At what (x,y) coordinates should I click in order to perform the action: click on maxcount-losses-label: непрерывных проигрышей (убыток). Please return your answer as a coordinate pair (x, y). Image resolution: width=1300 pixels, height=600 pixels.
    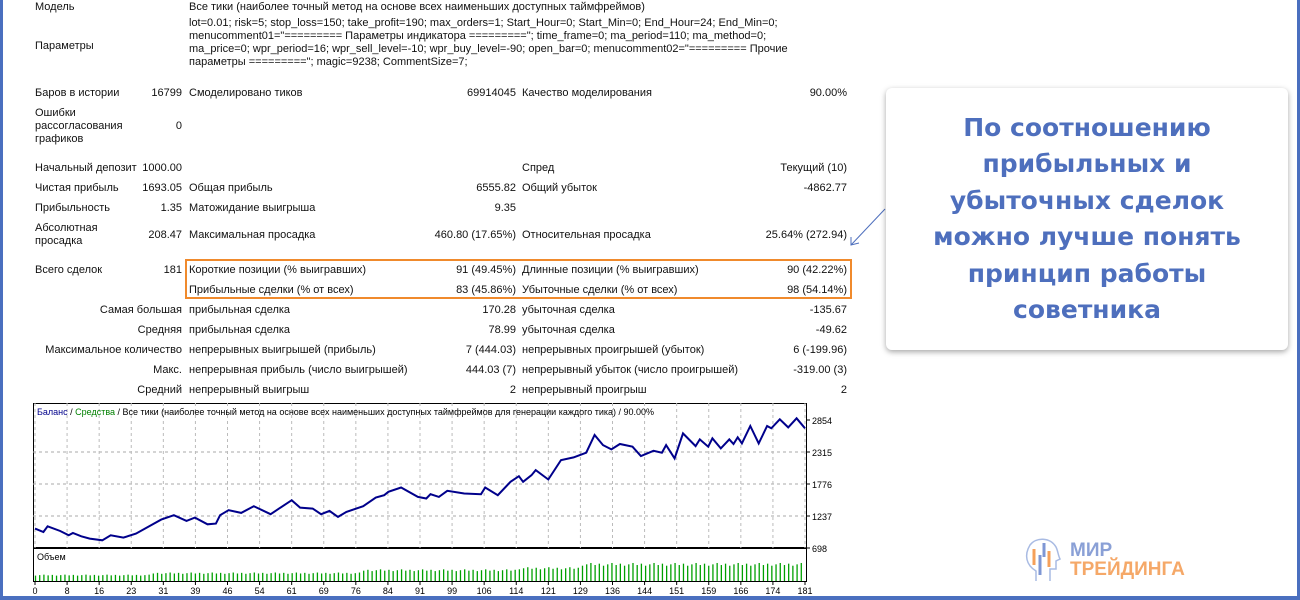
    Looking at the image, I should click on (613, 350).